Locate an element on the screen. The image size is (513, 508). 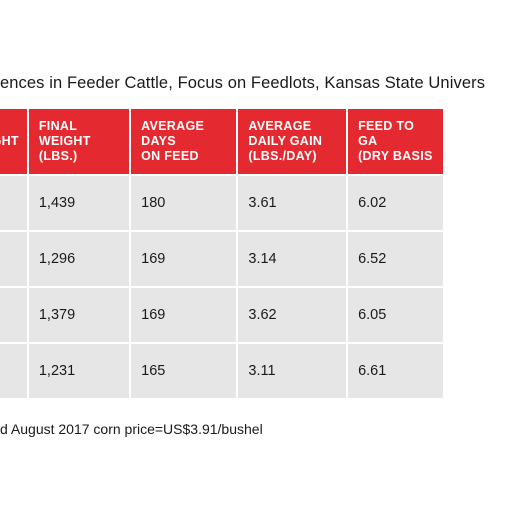
table-row: 1,296 169 3.14 6.52 is located at coordinates (221, 260).